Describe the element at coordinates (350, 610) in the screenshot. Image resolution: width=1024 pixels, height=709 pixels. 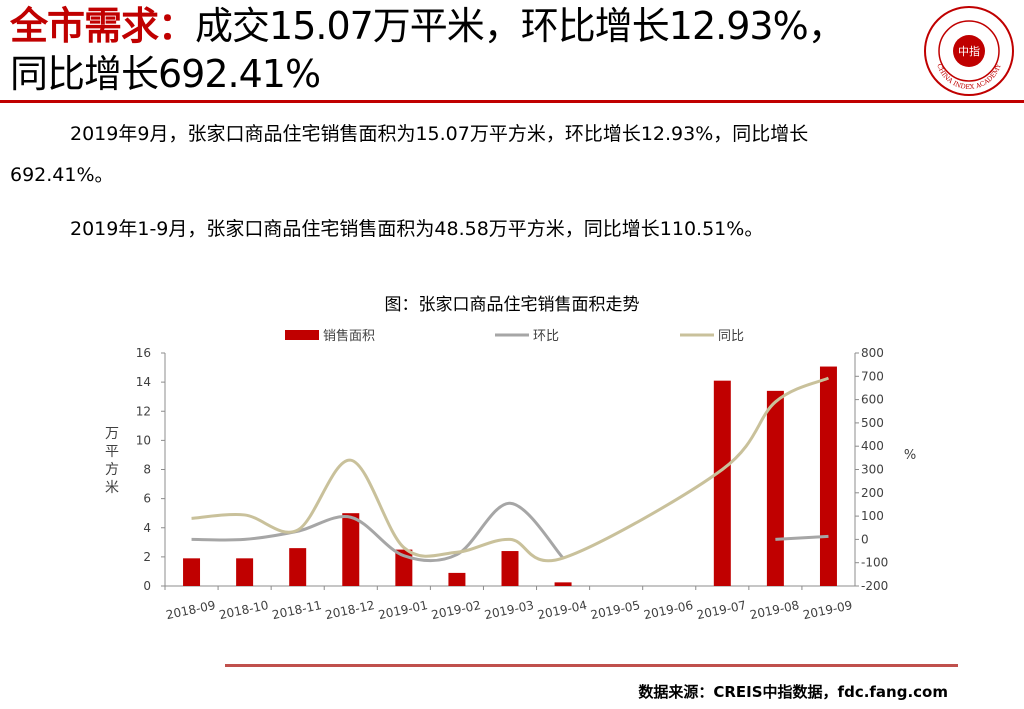
I see `x-tick-label: 2018-12` at that location.